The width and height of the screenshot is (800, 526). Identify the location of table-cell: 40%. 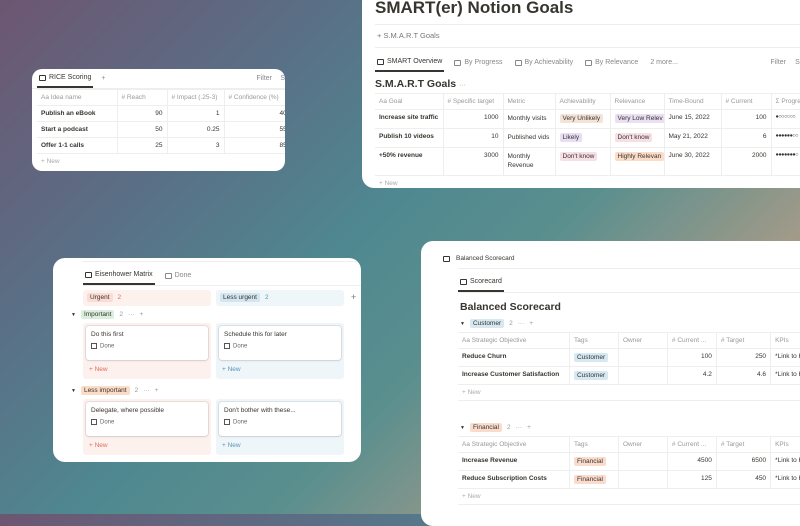
(254, 113).